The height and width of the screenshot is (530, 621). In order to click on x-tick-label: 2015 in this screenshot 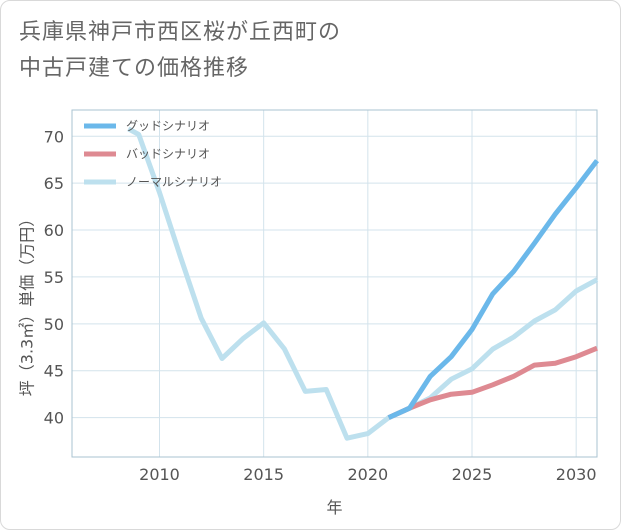, I will do `click(263, 474)`.